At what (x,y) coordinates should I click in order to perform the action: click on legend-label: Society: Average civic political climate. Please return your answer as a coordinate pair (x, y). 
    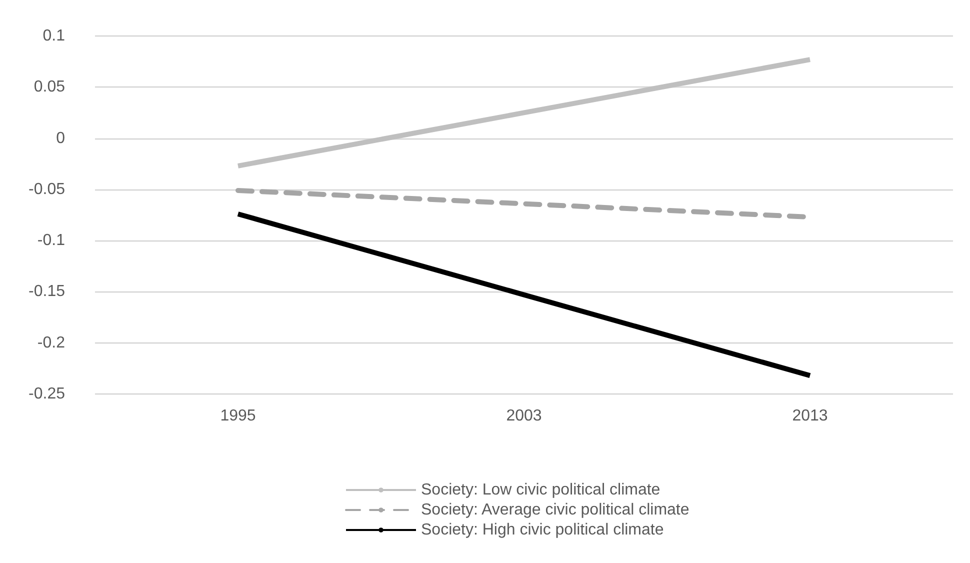
    Looking at the image, I should click on (555, 510).